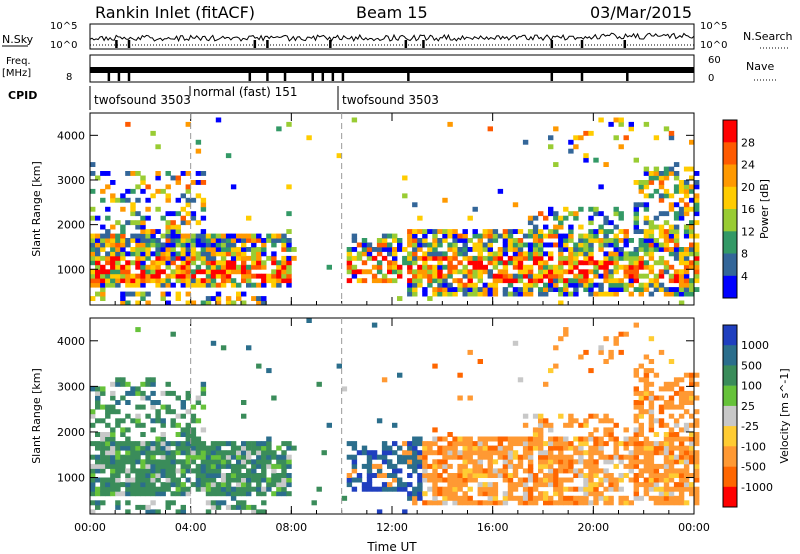 The width and height of the screenshot is (800, 554). What do you see at coordinates (392, 40) in the screenshot?
I see `nsky-trace` at bounding box center [392, 40].